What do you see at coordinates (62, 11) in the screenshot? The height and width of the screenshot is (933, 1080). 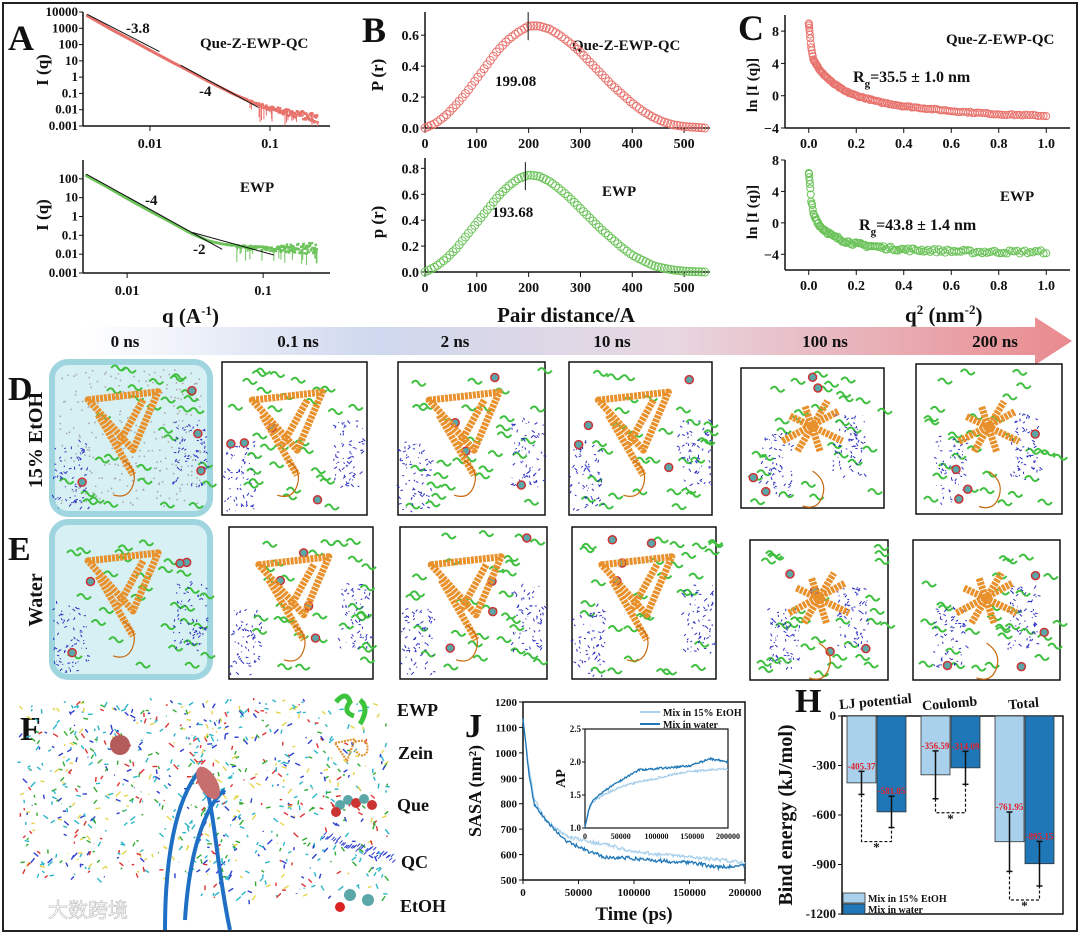 I see `y-tick-label: 10000` at bounding box center [62, 11].